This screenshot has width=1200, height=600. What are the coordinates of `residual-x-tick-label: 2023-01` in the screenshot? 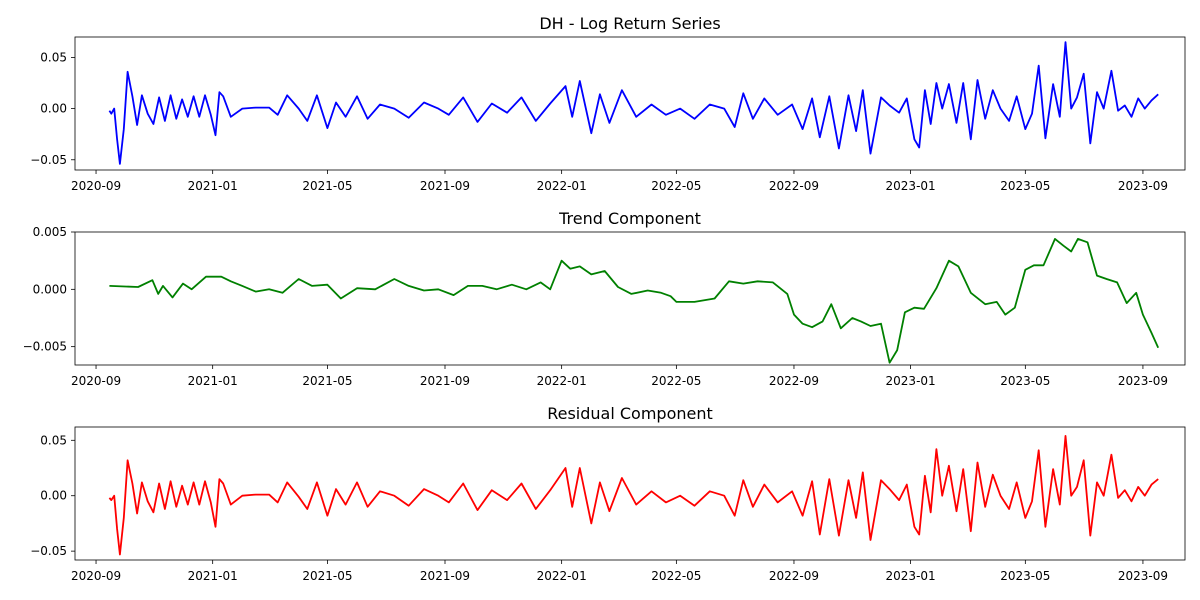 It's located at (911, 576).